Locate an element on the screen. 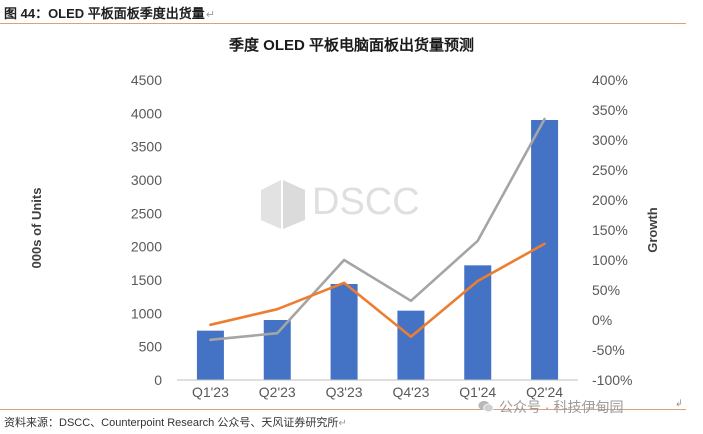  left-tick-label: 3500 is located at coordinates (146, 147).